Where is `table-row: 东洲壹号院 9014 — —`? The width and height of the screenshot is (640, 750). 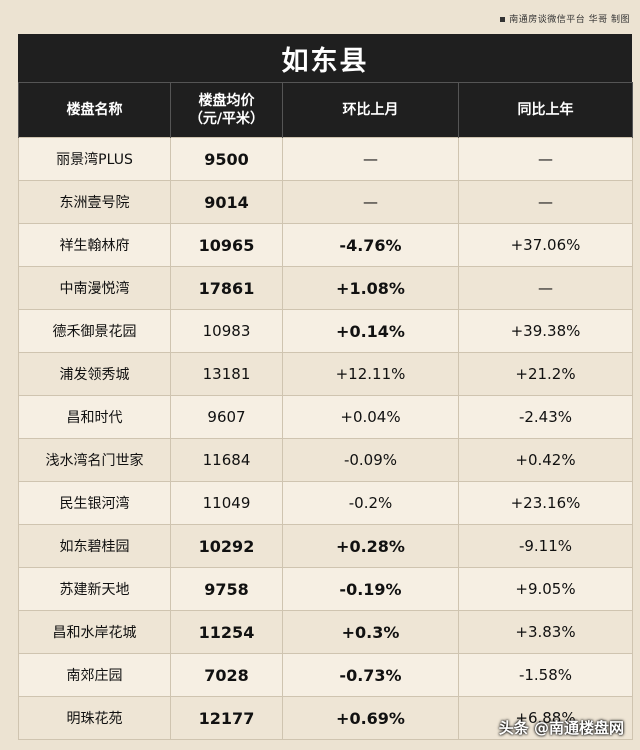 table-row: 东洲壹号院 9014 — — is located at coordinates (325, 202).